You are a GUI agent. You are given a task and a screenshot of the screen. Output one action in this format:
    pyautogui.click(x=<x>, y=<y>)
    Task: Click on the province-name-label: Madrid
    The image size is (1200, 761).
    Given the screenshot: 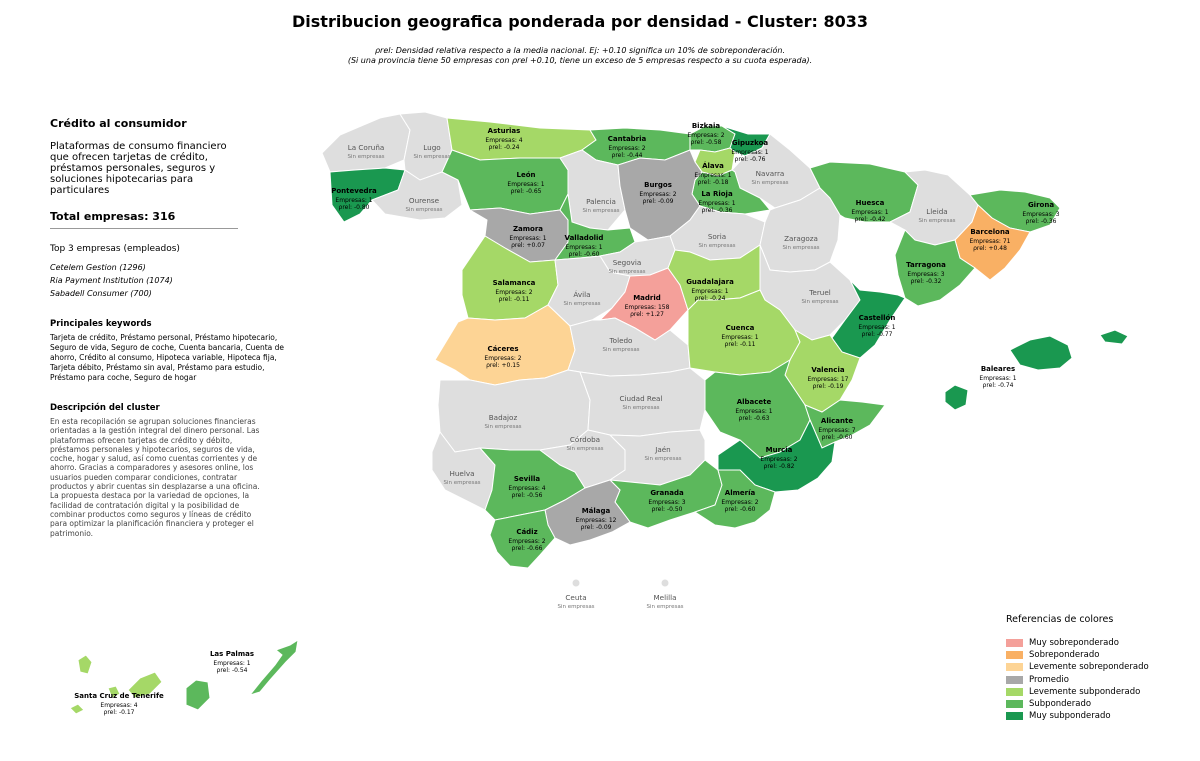 What is the action you would take?
    pyautogui.click(x=647, y=298)
    